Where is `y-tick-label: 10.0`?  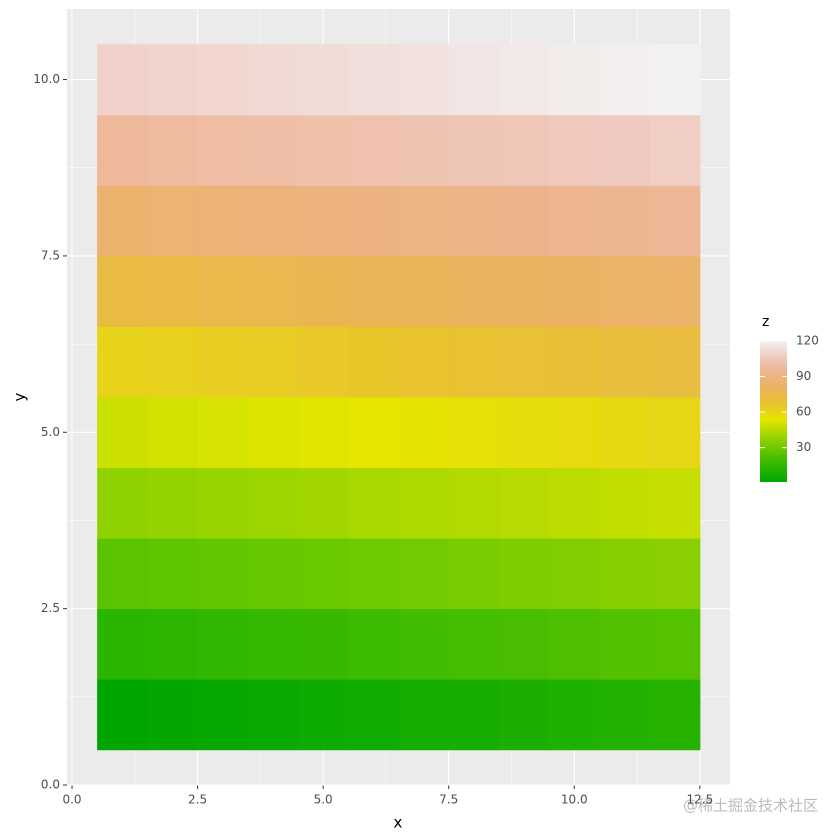
y-tick-label: 10.0 is located at coordinates (46, 79).